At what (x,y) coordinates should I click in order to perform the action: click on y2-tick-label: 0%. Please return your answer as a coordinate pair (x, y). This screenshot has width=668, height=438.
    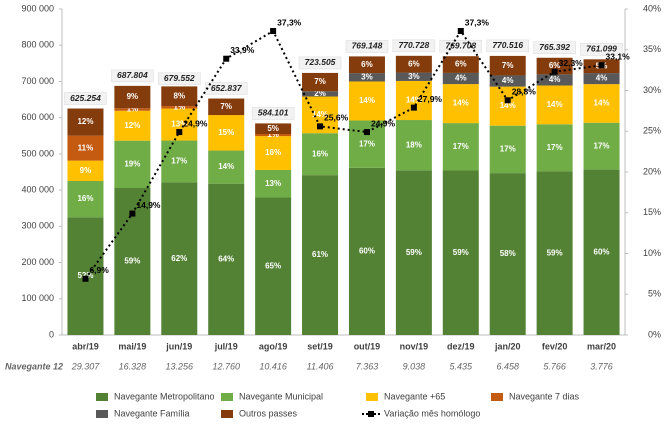
    Looking at the image, I should click on (654, 334).